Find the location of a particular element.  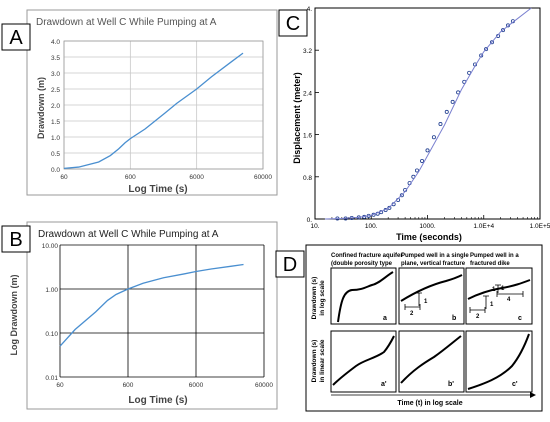

chart-a-frame is located at coordinates (163, 105).